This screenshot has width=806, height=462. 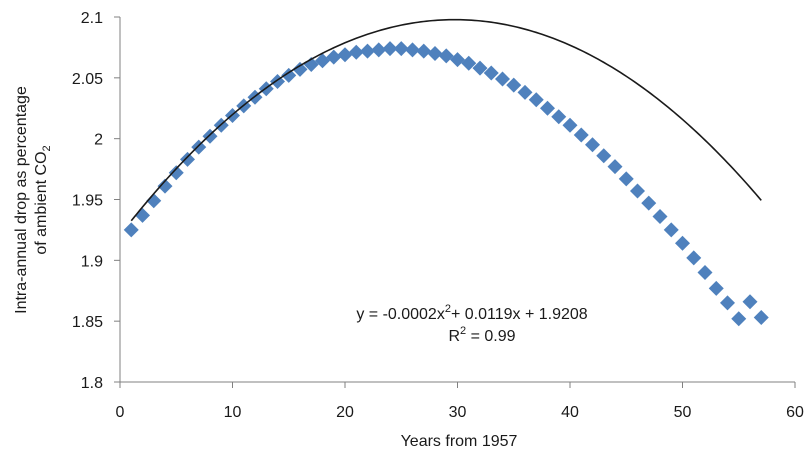 I want to click on y-tick-label: 2, so click(x=98, y=140).